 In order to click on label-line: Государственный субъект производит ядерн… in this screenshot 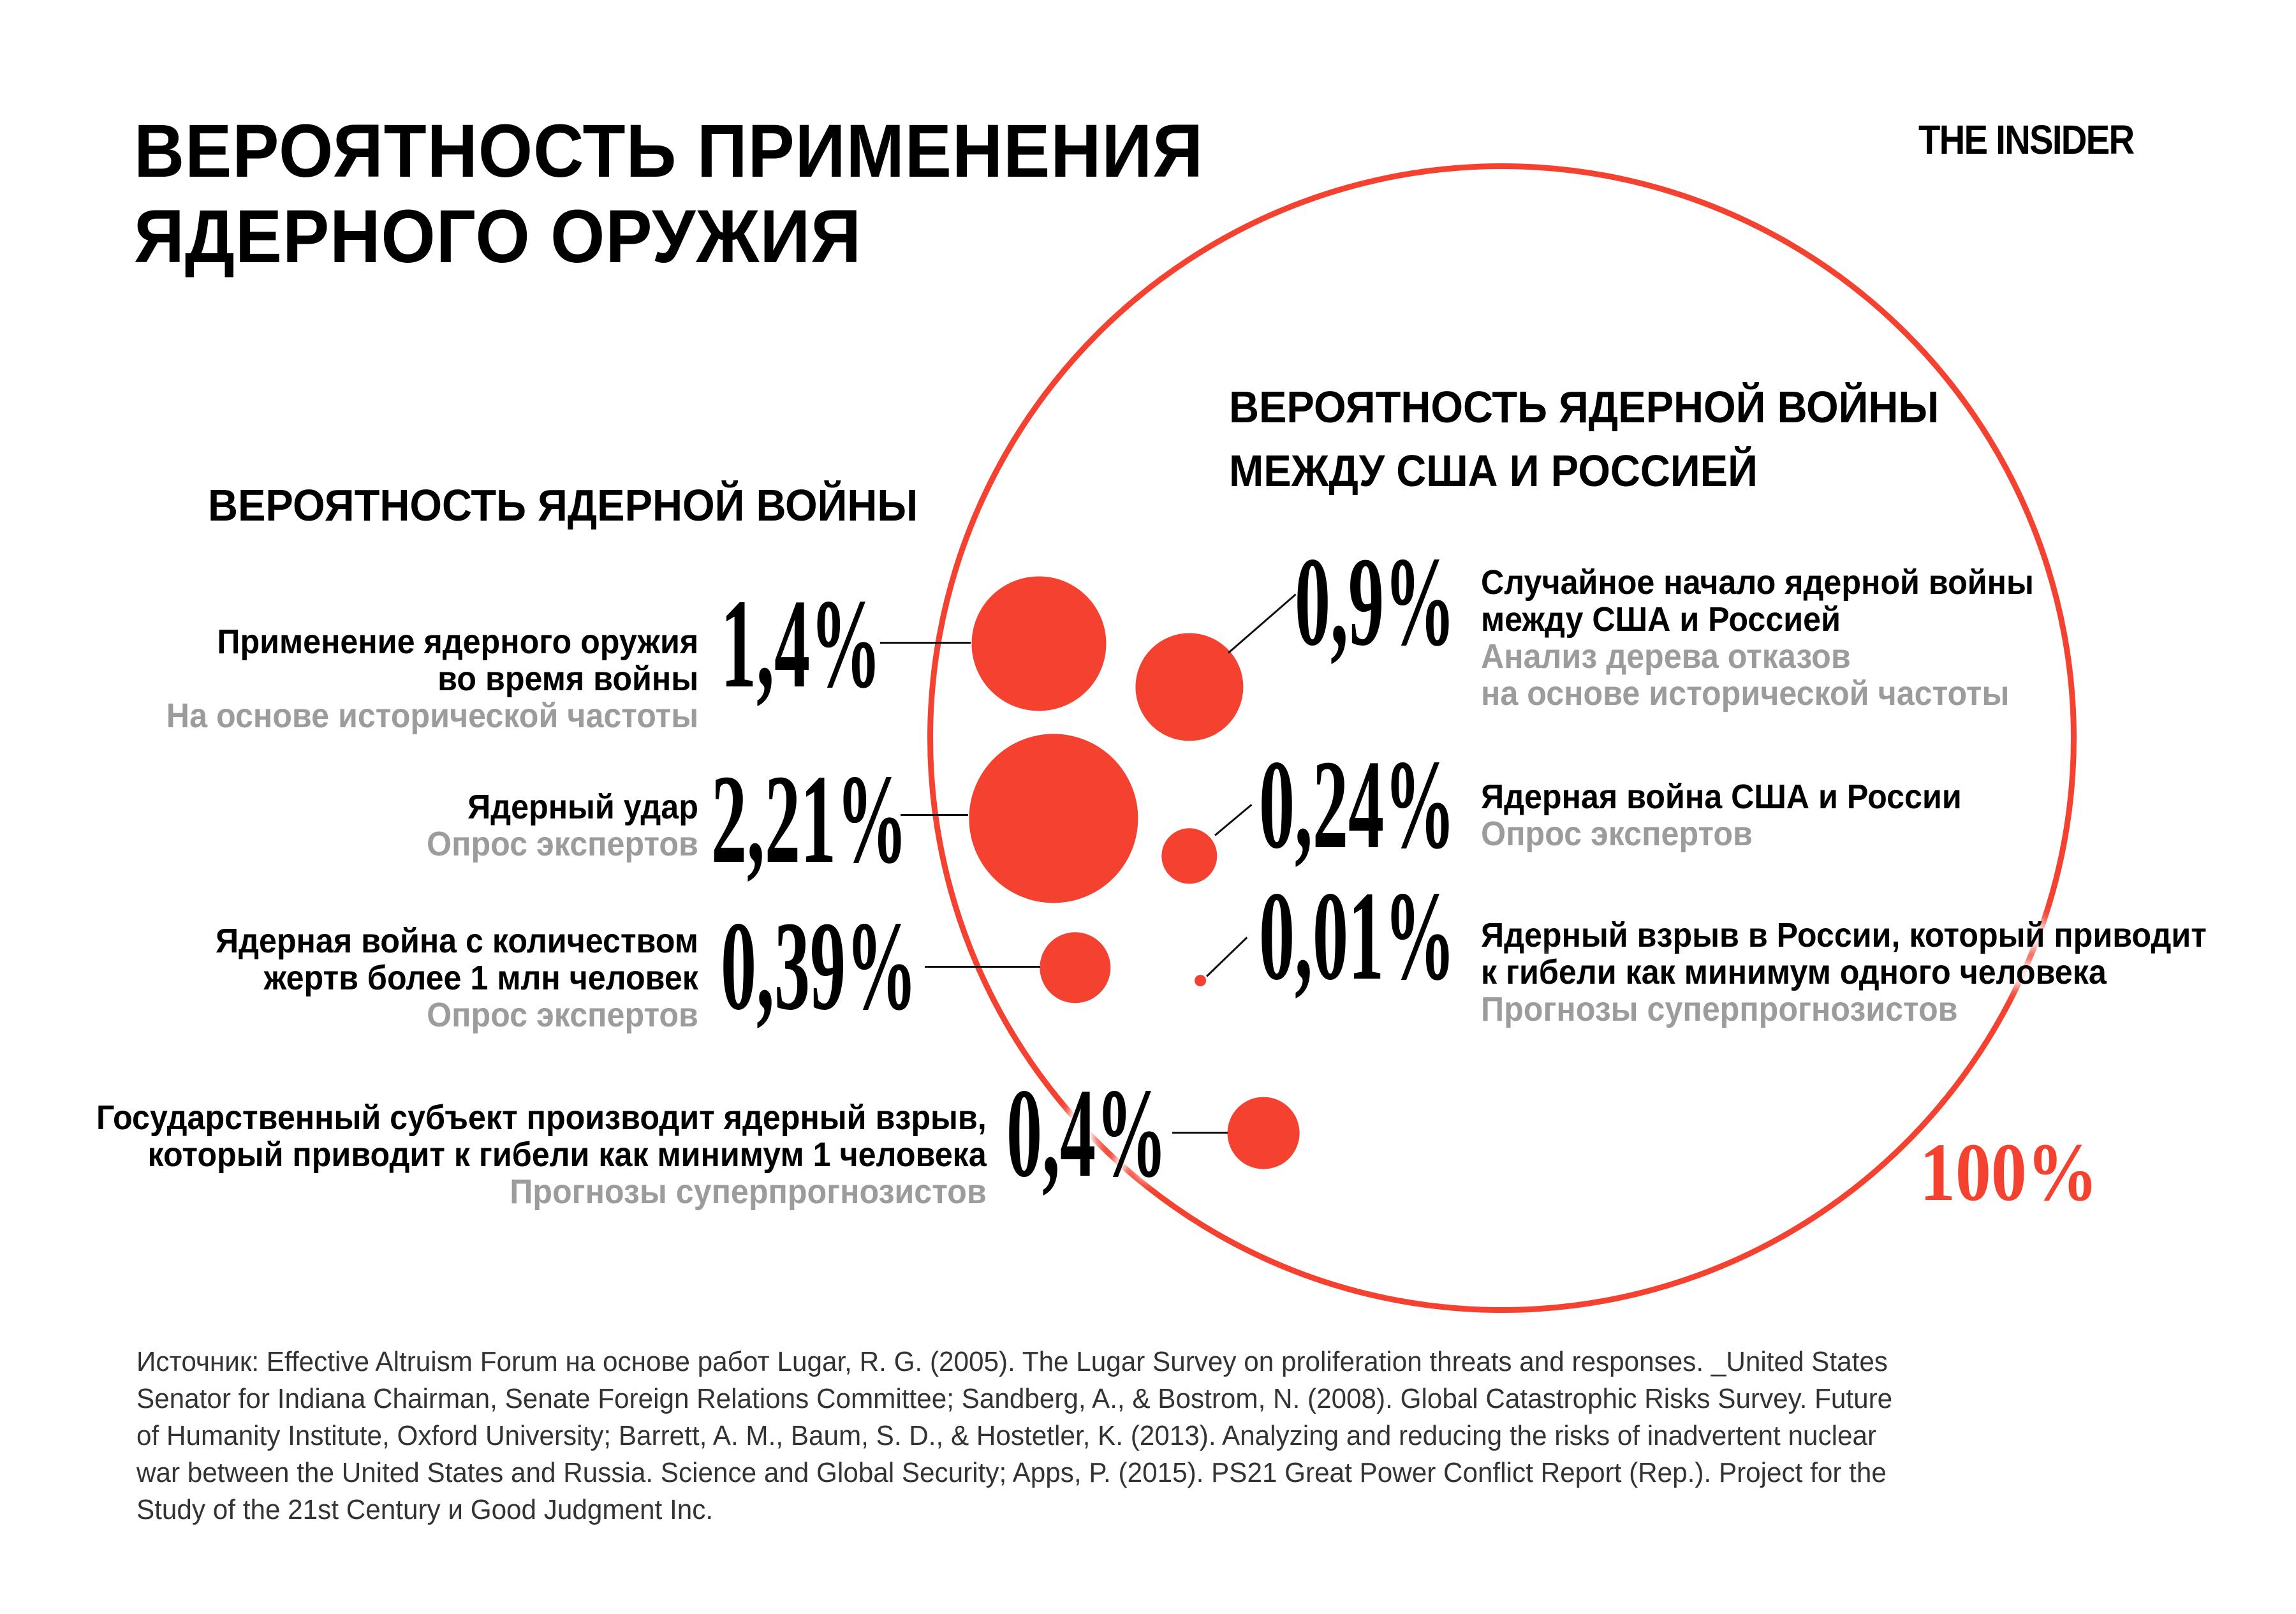, I will do `click(541, 1118)`.